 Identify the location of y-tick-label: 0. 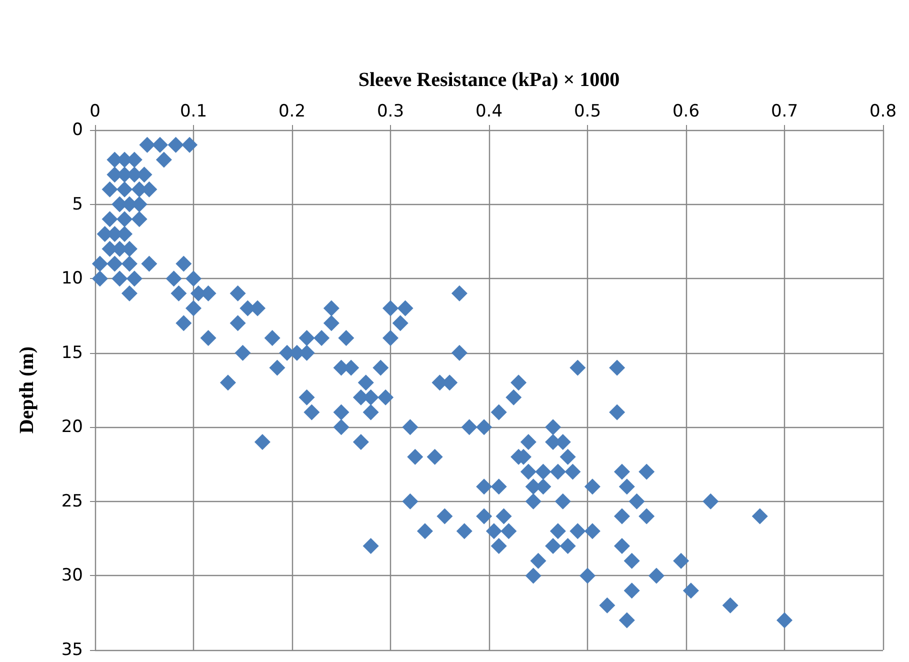
(77, 130).